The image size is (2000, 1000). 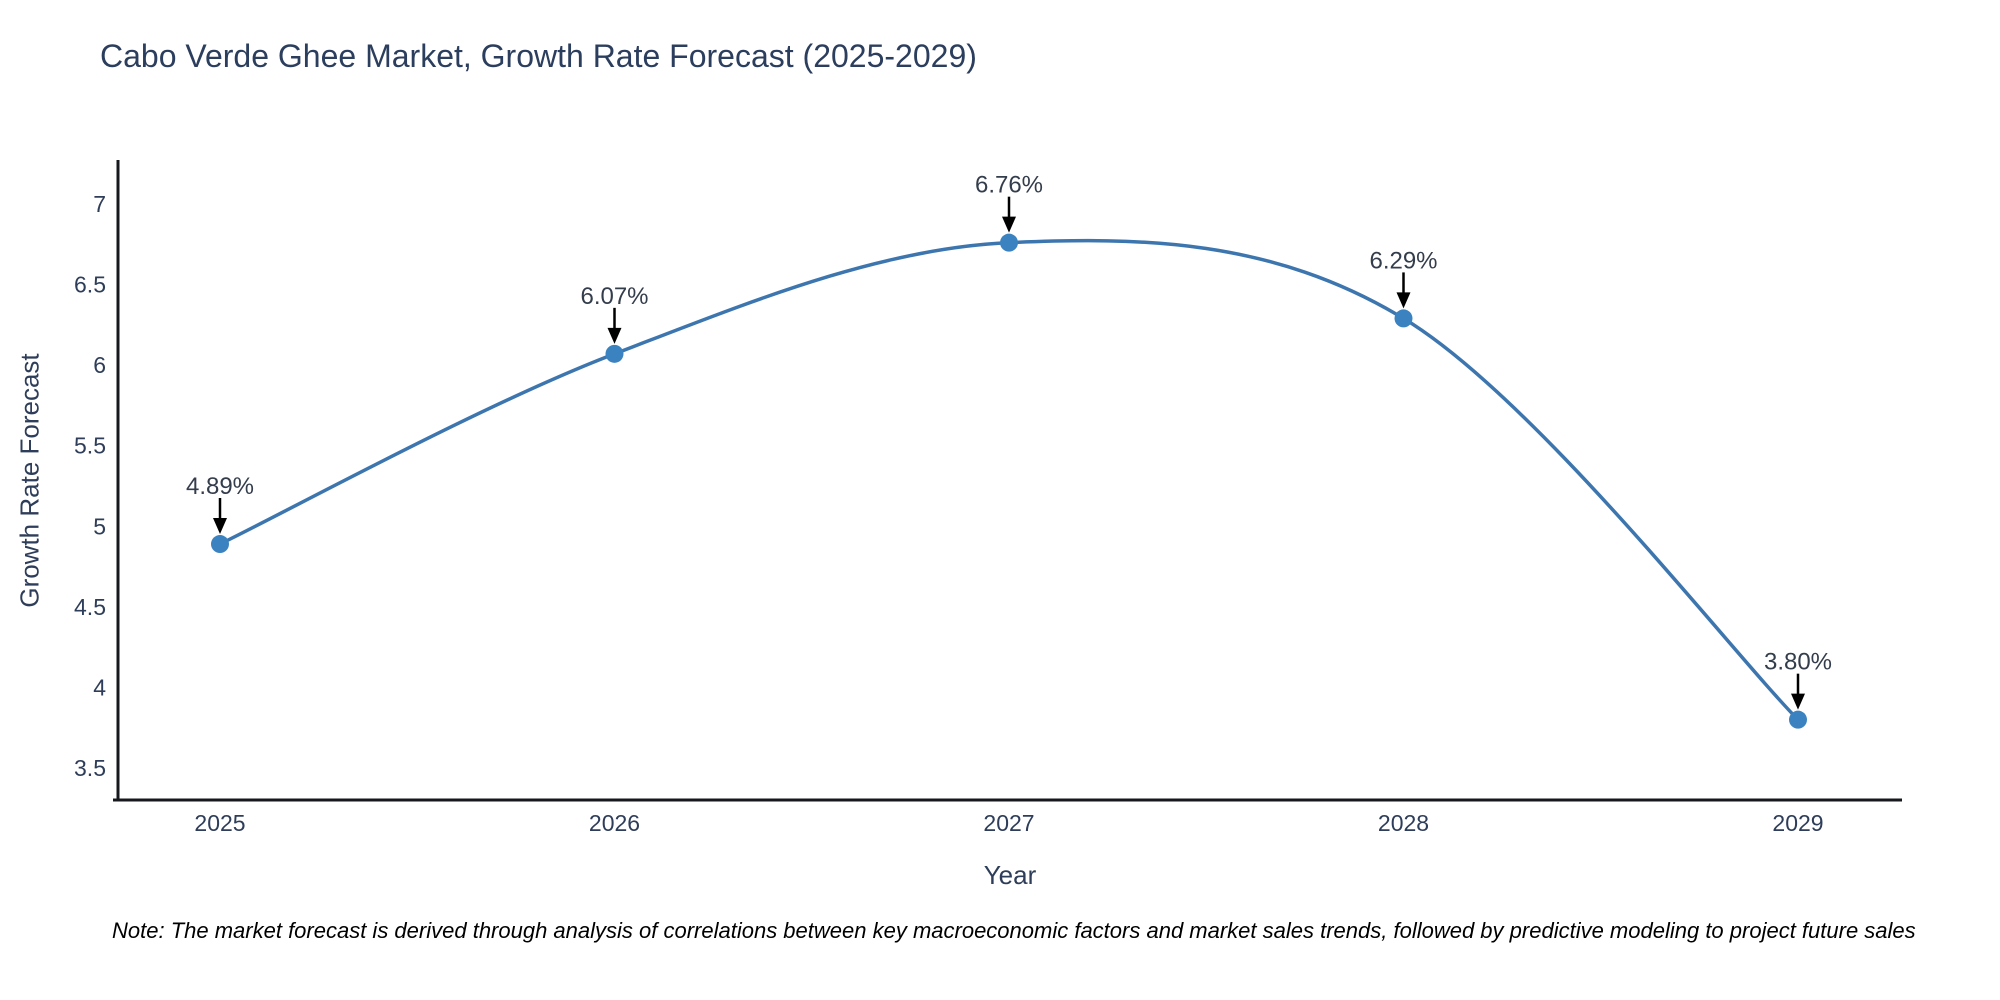 What do you see at coordinates (1797, 823) in the screenshot?
I see `x-tick-label: 2029` at bounding box center [1797, 823].